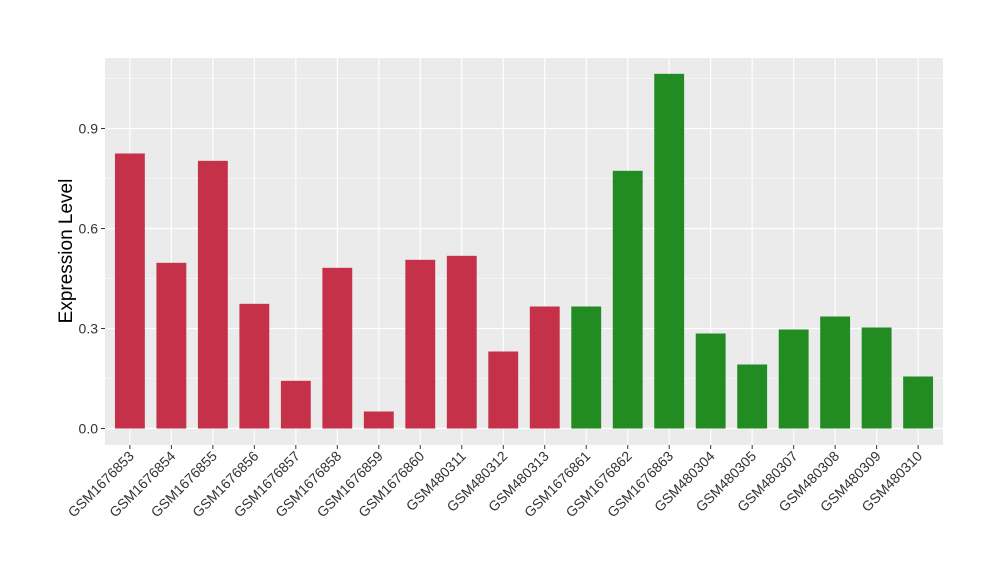 Image resolution: width=1000 pixels, height=585 pixels. Describe the element at coordinates (66, 251) in the screenshot. I see `y-axis-label: Expression Level` at that location.